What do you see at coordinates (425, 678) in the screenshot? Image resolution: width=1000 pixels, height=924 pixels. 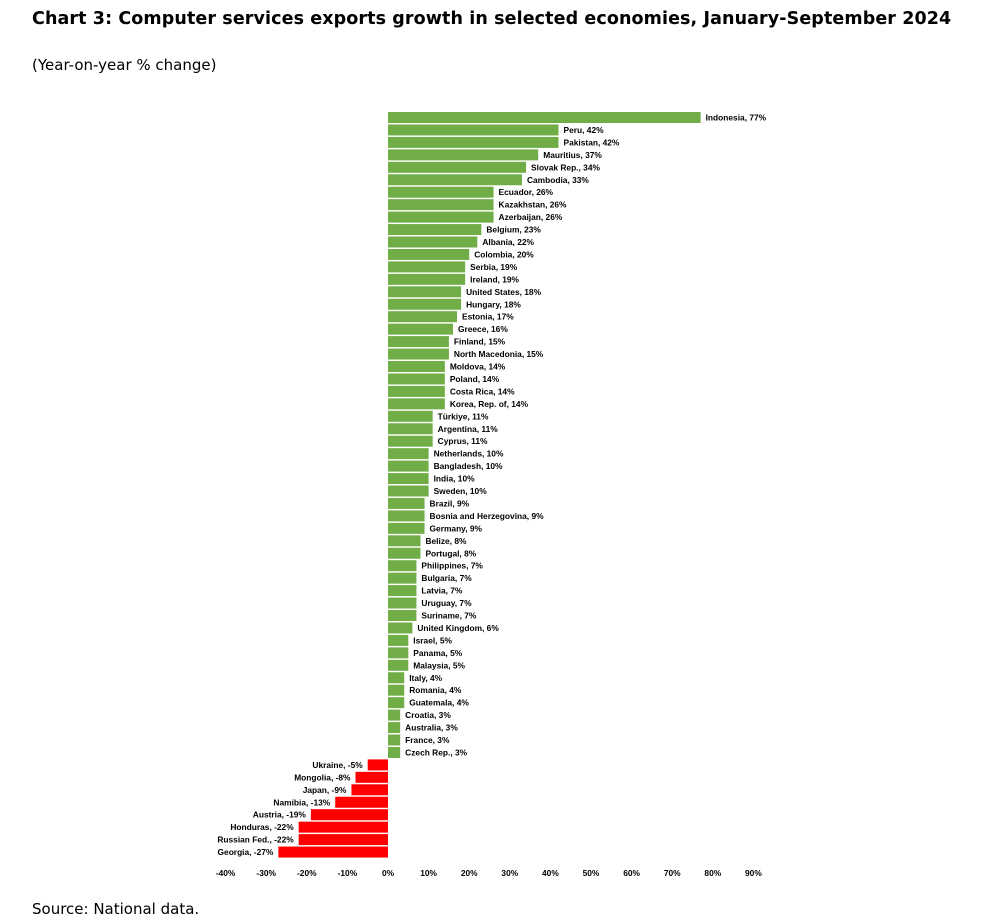 I see `data-label: Italy, 4%` at bounding box center [425, 678].